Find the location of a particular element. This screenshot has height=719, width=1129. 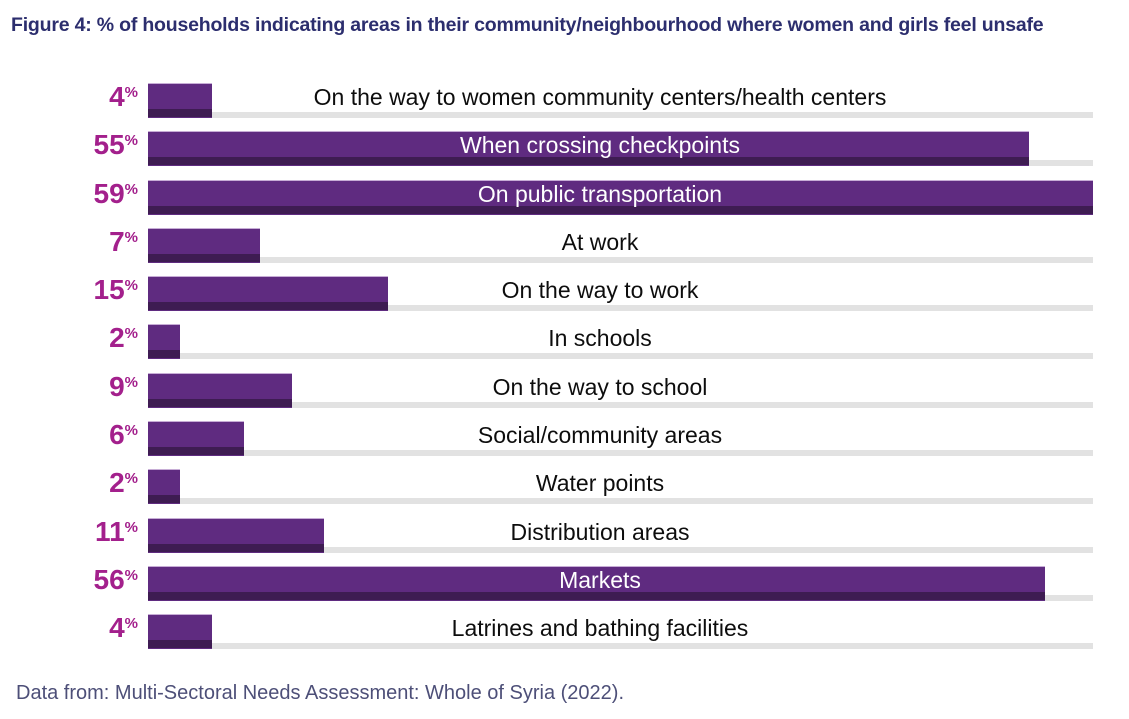

bar-row: 4% Latrines and bathing facilities is located at coordinates (601, 632).